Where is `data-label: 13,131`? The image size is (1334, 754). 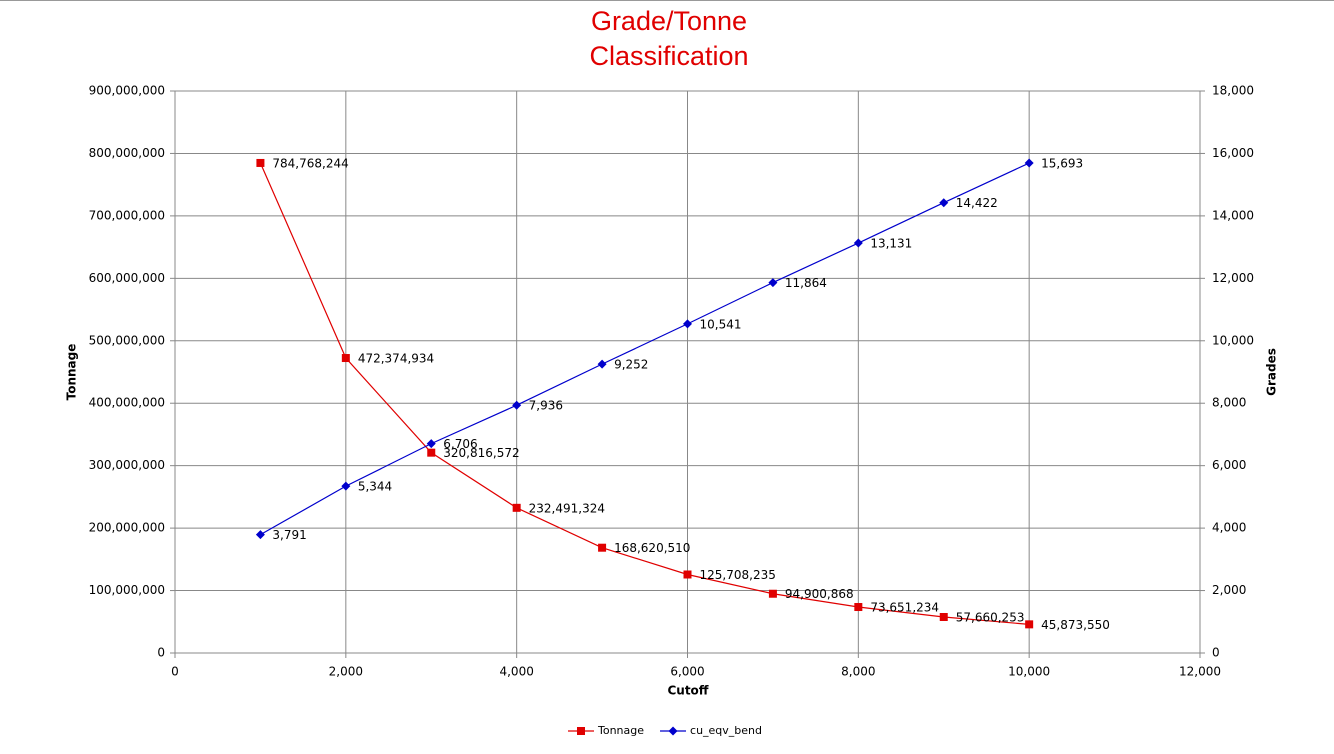
data-label: 13,131 is located at coordinates (891, 244).